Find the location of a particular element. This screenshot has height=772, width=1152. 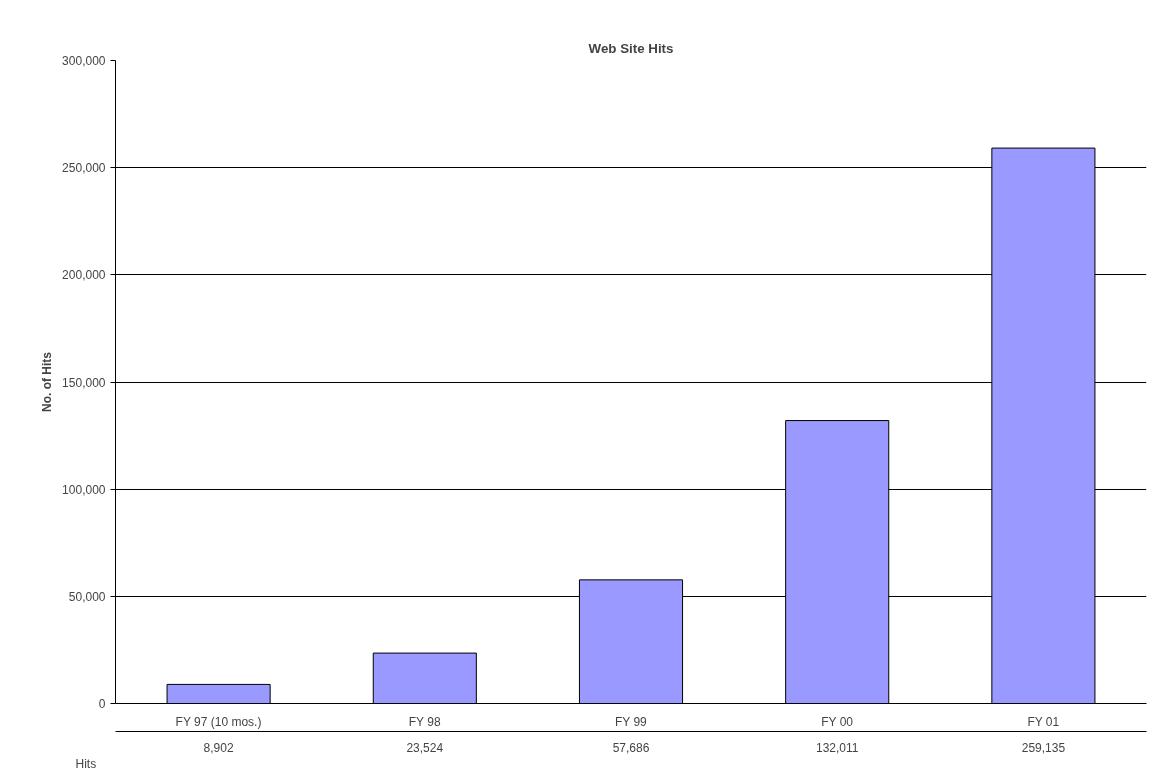

y-tick-label: 150,000 is located at coordinates (84, 382).